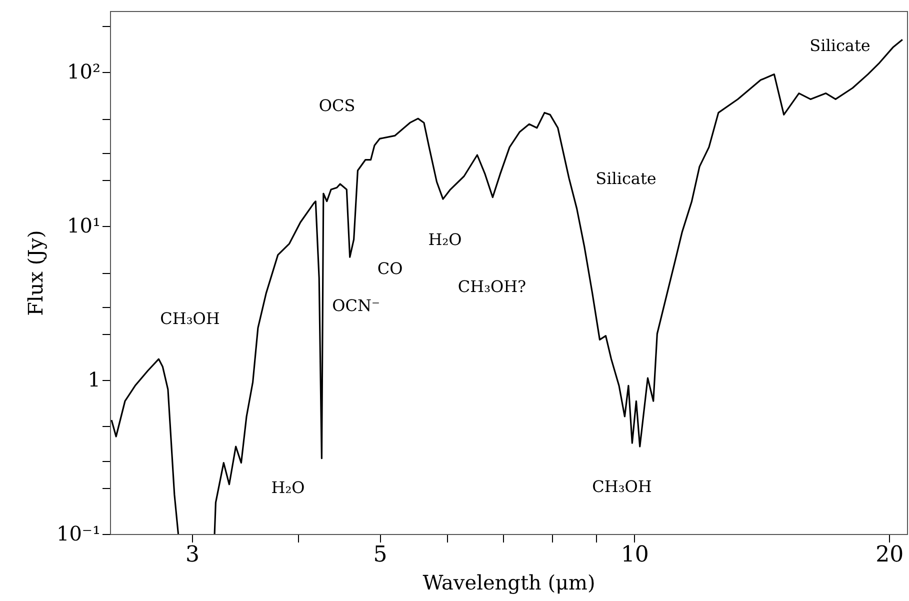 The height and width of the screenshot is (601, 909). Describe the element at coordinates (192, 555) in the screenshot. I see `x-tick-label: 3` at that location.